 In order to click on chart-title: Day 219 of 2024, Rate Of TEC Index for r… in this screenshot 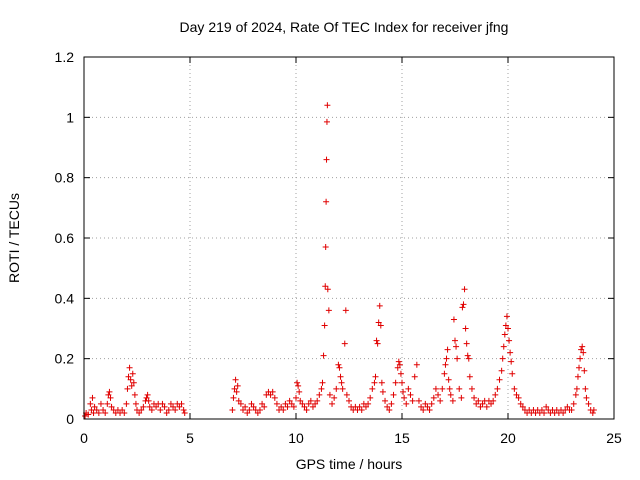, I will do `click(344, 27)`.